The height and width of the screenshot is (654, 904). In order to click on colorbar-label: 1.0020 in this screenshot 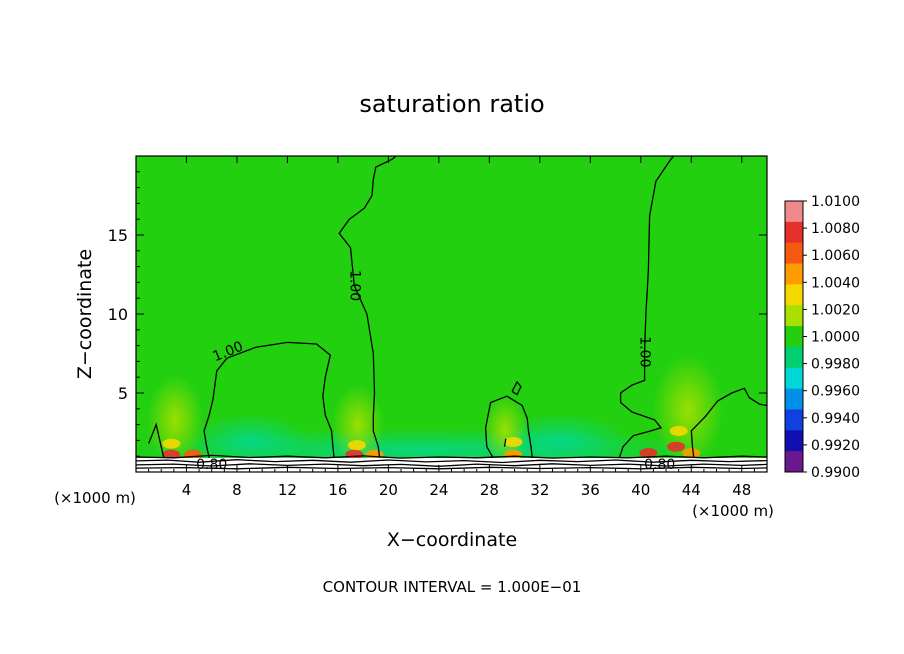, I will do `click(835, 310)`.